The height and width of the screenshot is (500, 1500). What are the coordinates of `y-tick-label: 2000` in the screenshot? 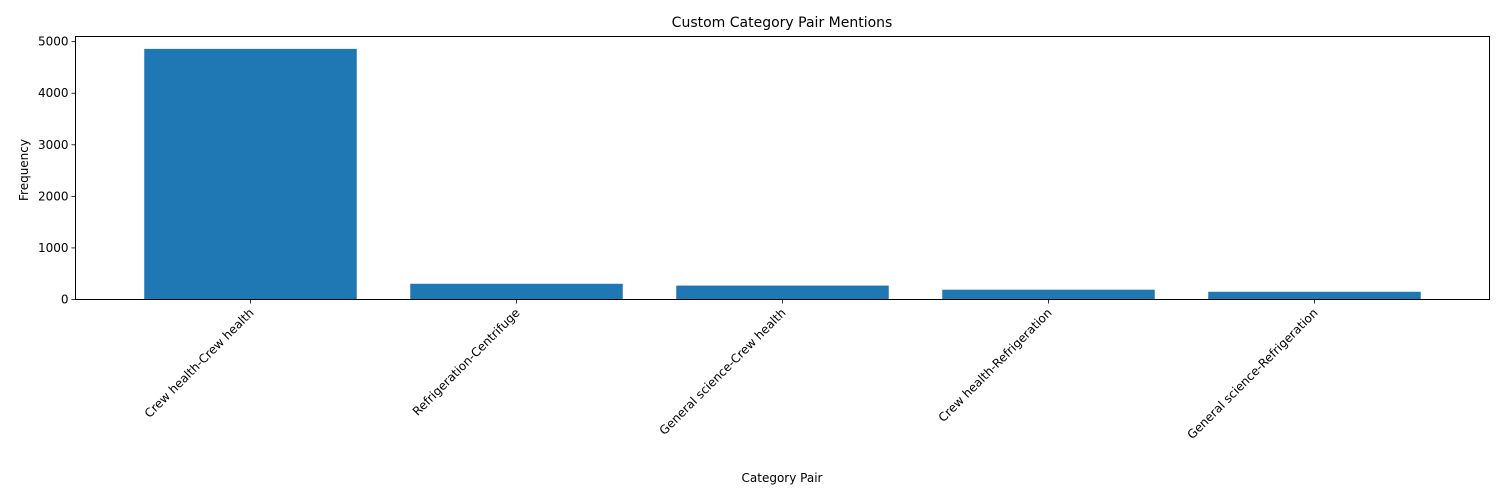 It's located at (53, 196).